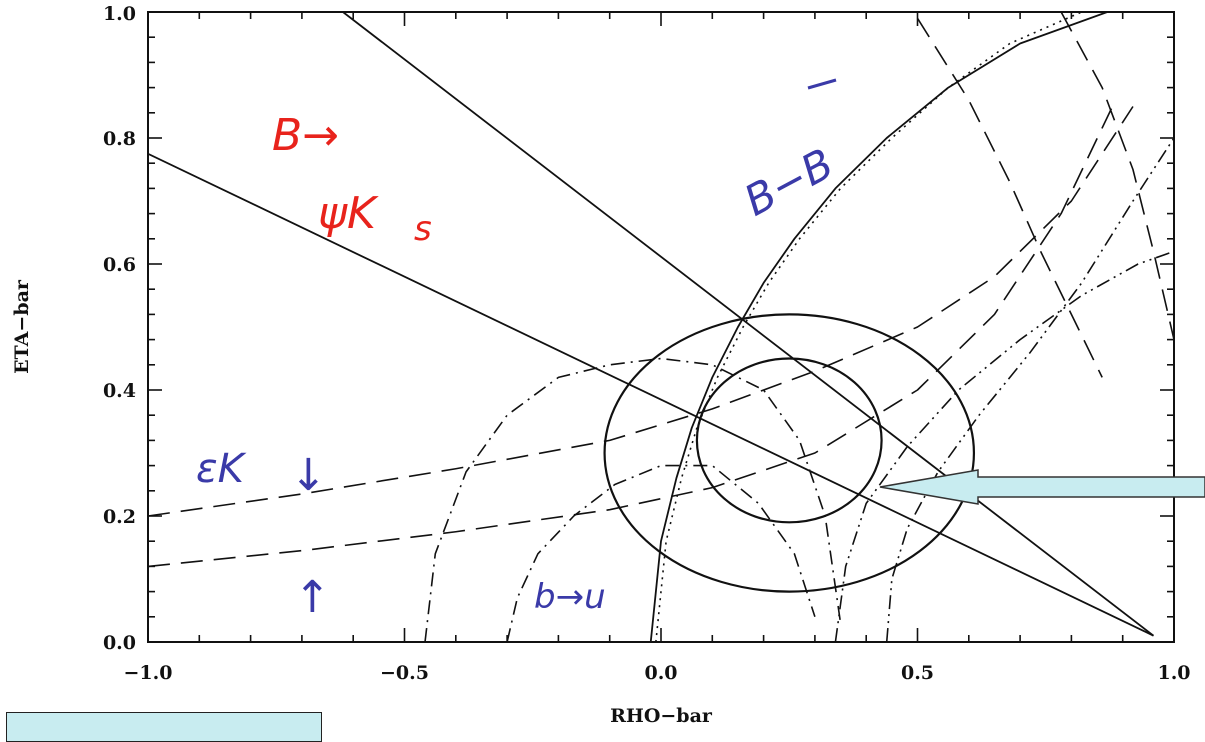  Describe the element at coordinates (119, 265) in the screenshot. I see `y-tick-label-3: 0.6` at that location.